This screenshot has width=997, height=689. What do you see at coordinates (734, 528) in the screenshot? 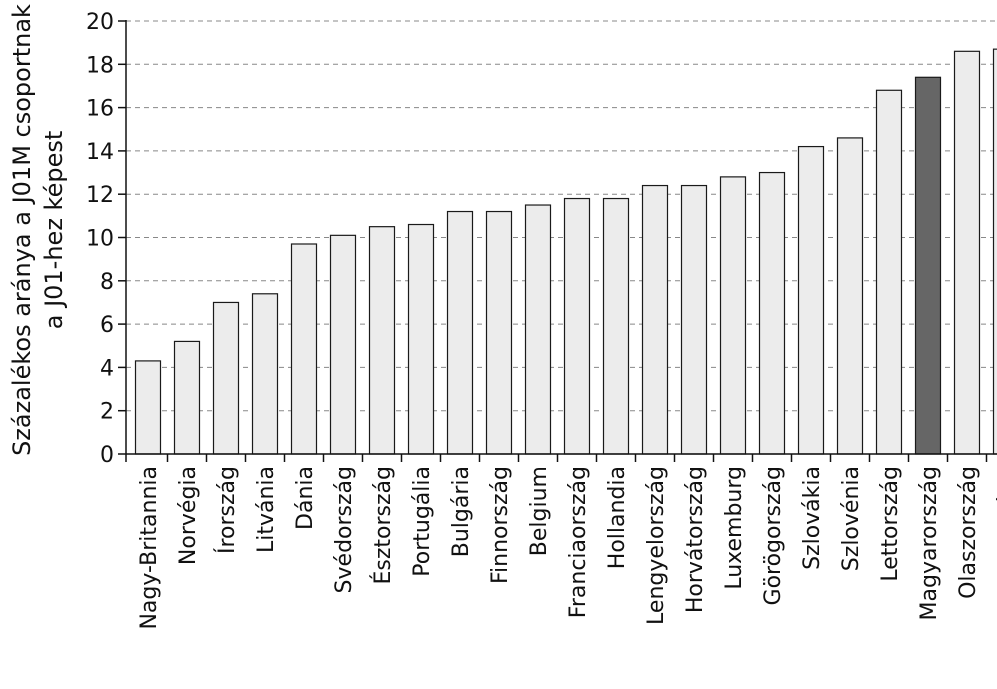
I see `x-tick-label: Luxemburg` at bounding box center [734, 528].